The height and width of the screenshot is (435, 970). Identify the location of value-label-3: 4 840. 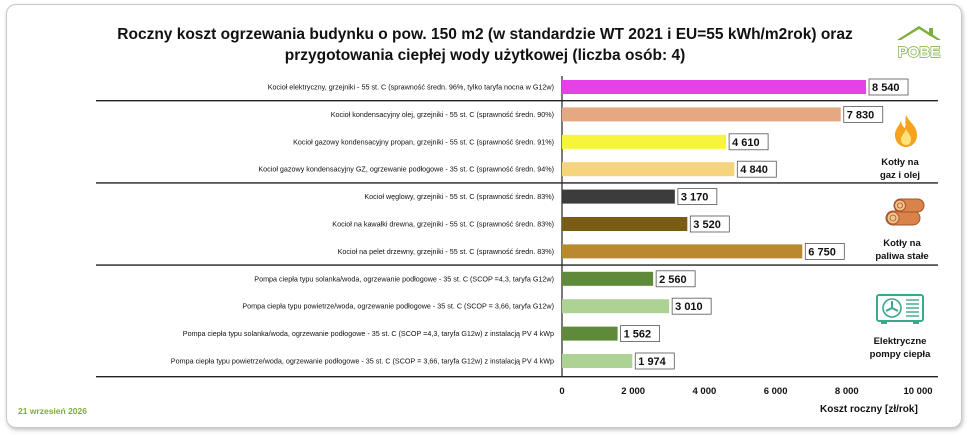
(754, 170).